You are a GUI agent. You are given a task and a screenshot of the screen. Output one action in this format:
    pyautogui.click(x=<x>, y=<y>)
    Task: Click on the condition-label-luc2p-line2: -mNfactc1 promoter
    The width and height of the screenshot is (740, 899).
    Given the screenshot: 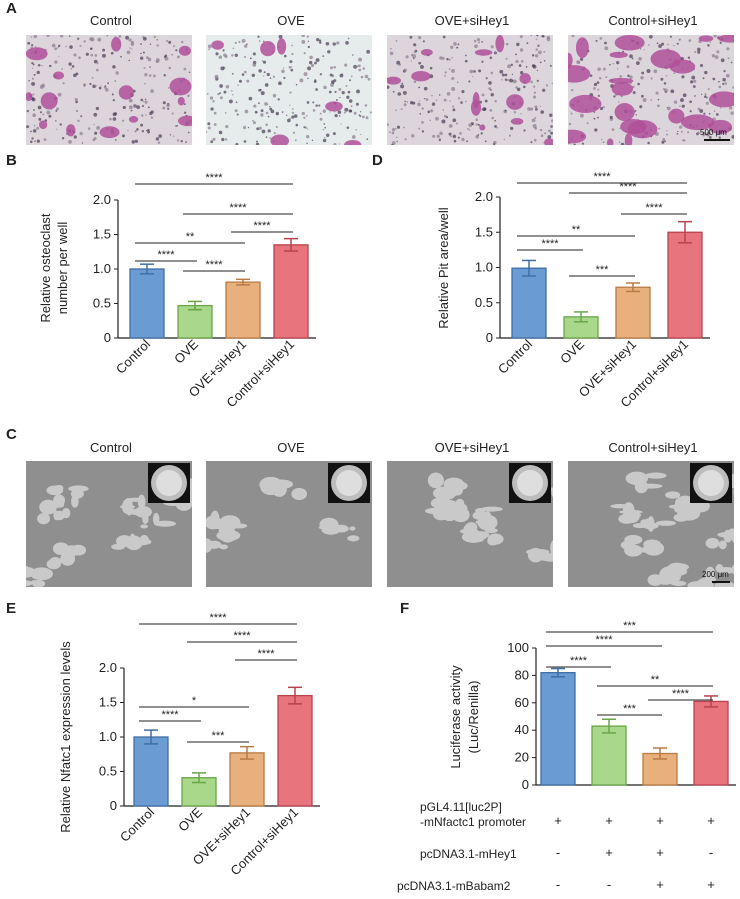 What is the action you would take?
    pyautogui.click(x=473, y=822)
    